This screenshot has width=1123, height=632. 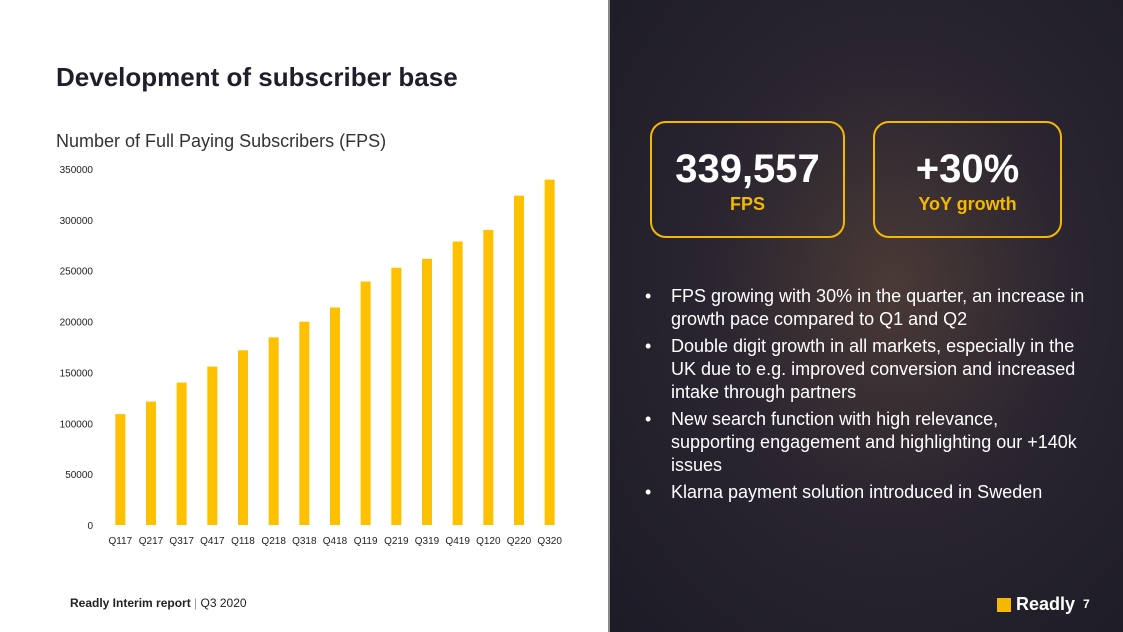 What do you see at coordinates (366, 541) in the screenshot?
I see `x-tick-label: Q119` at bounding box center [366, 541].